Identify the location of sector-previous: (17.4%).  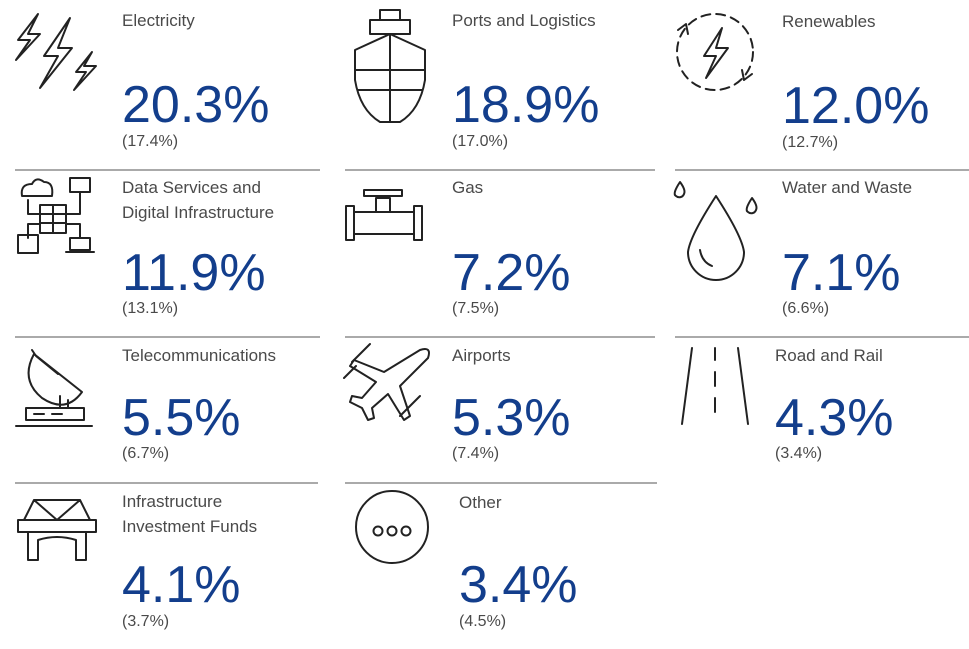
(150, 141).